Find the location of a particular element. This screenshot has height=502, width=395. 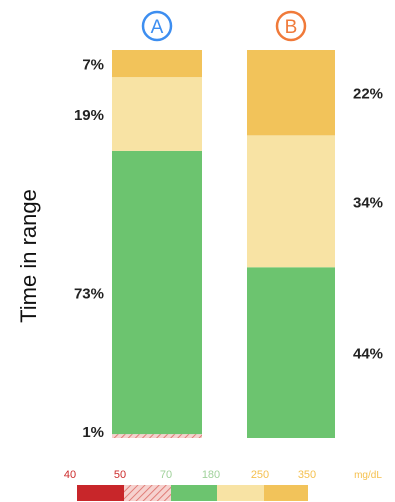

pct-label-B-22pct: 22% is located at coordinates (368, 94).